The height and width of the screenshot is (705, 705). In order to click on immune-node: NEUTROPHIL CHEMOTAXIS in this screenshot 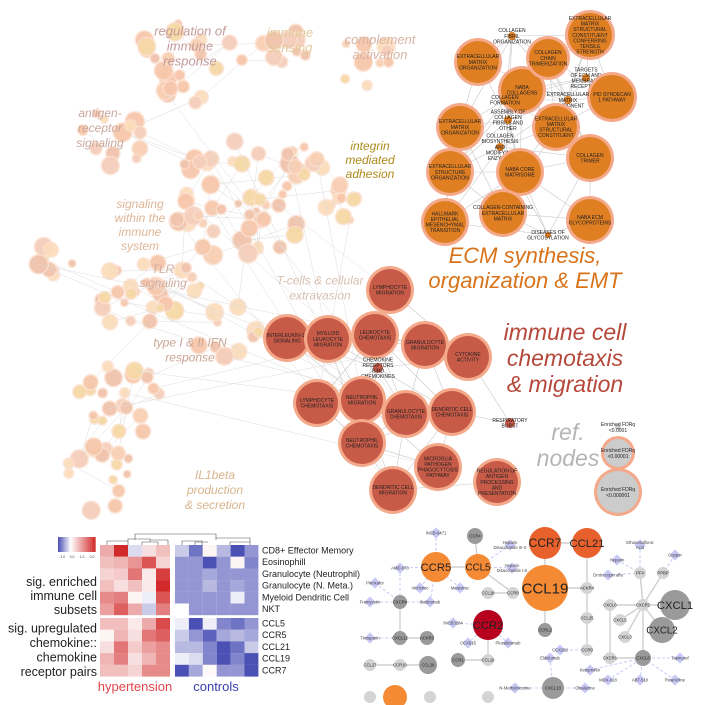, I will do `click(362, 443)`.